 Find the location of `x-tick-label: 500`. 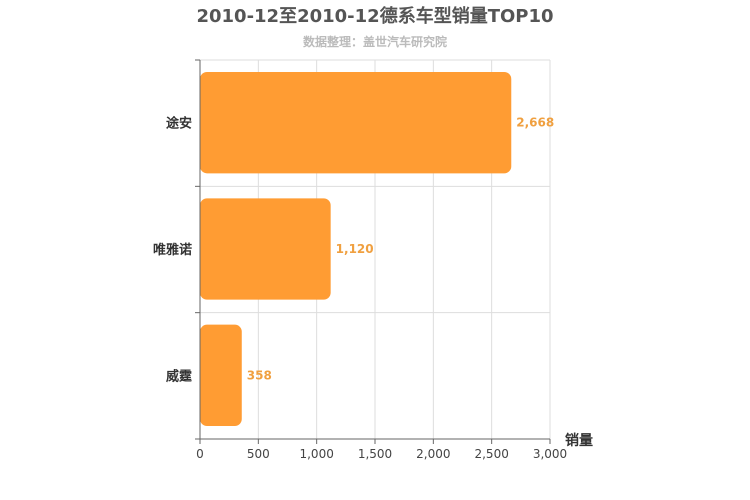

x-tick-label: 500 is located at coordinates (258, 454).